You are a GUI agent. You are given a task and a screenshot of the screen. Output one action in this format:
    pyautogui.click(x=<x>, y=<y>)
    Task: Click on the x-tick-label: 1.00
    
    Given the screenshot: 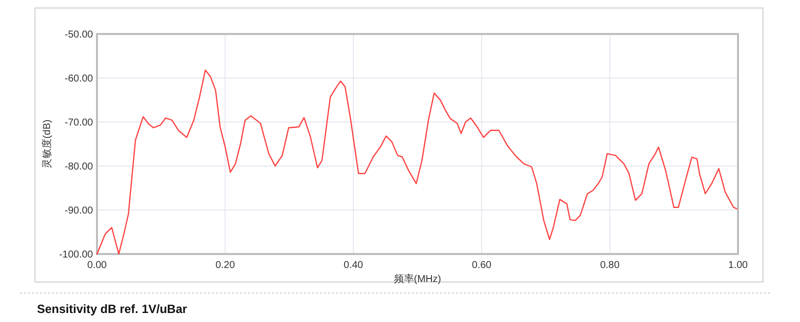 What is the action you would take?
    pyautogui.click(x=738, y=265)
    